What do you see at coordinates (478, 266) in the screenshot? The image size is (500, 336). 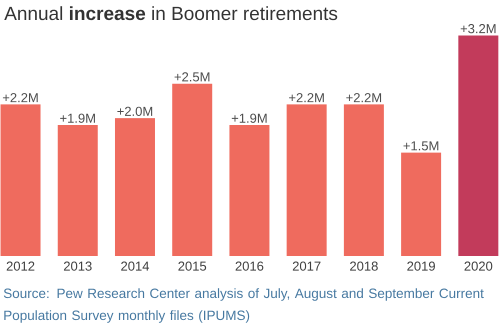 I see `x-tick-label: 2020` at bounding box center [478, 266].